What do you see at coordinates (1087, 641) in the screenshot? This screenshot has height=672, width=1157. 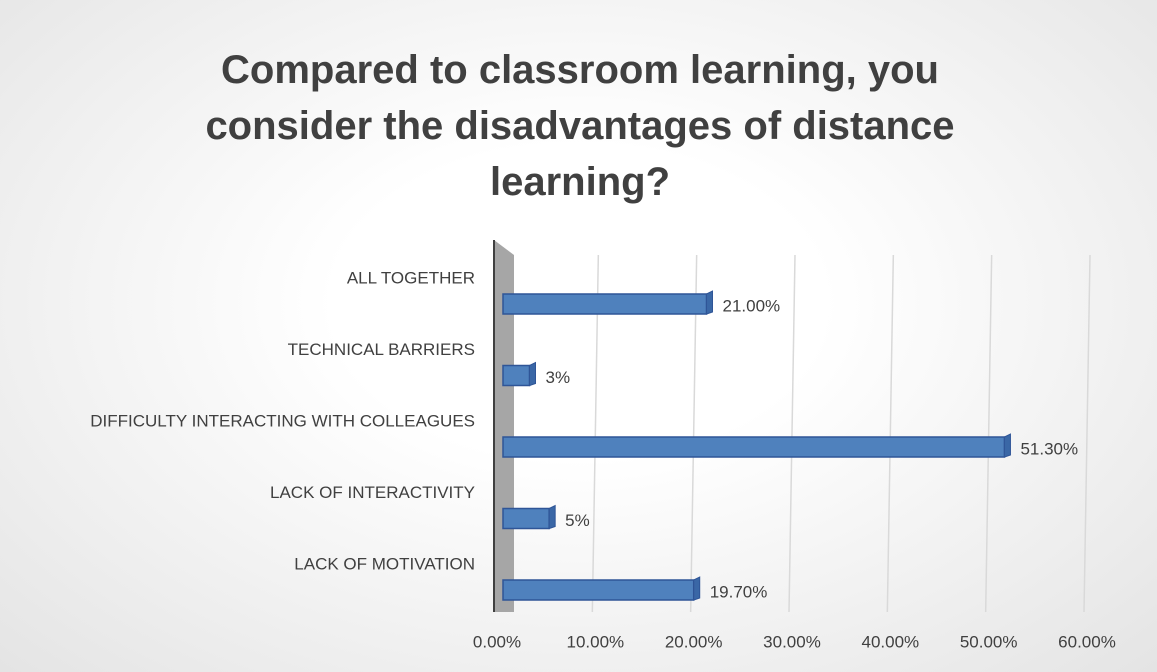 I see `x-tick-label: 60.00%` at bounding box center [1087, 641].